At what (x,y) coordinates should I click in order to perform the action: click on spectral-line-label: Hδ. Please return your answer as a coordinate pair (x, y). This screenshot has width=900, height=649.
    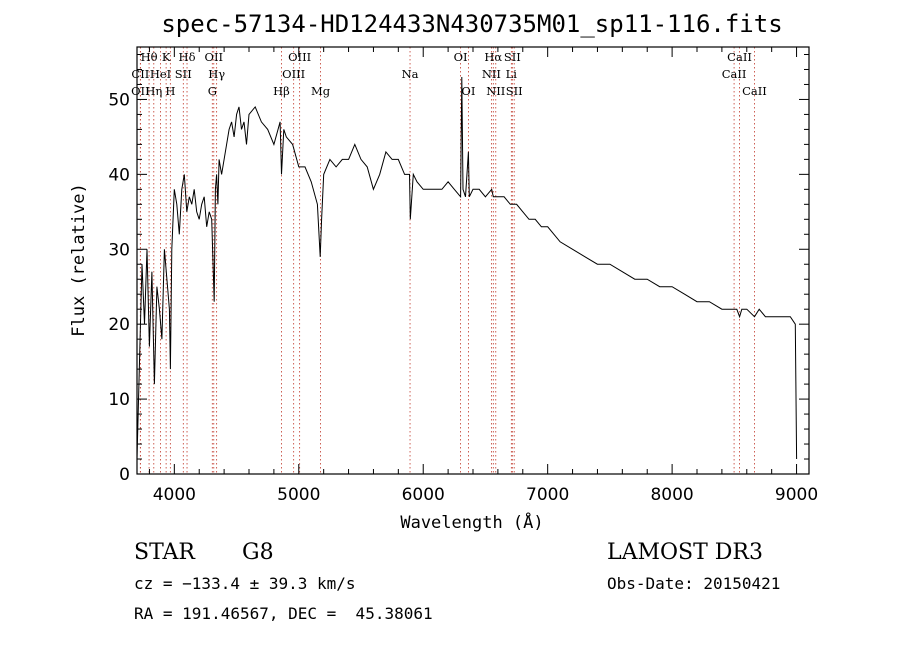
    Looking at the image, I should click on (187, 57).